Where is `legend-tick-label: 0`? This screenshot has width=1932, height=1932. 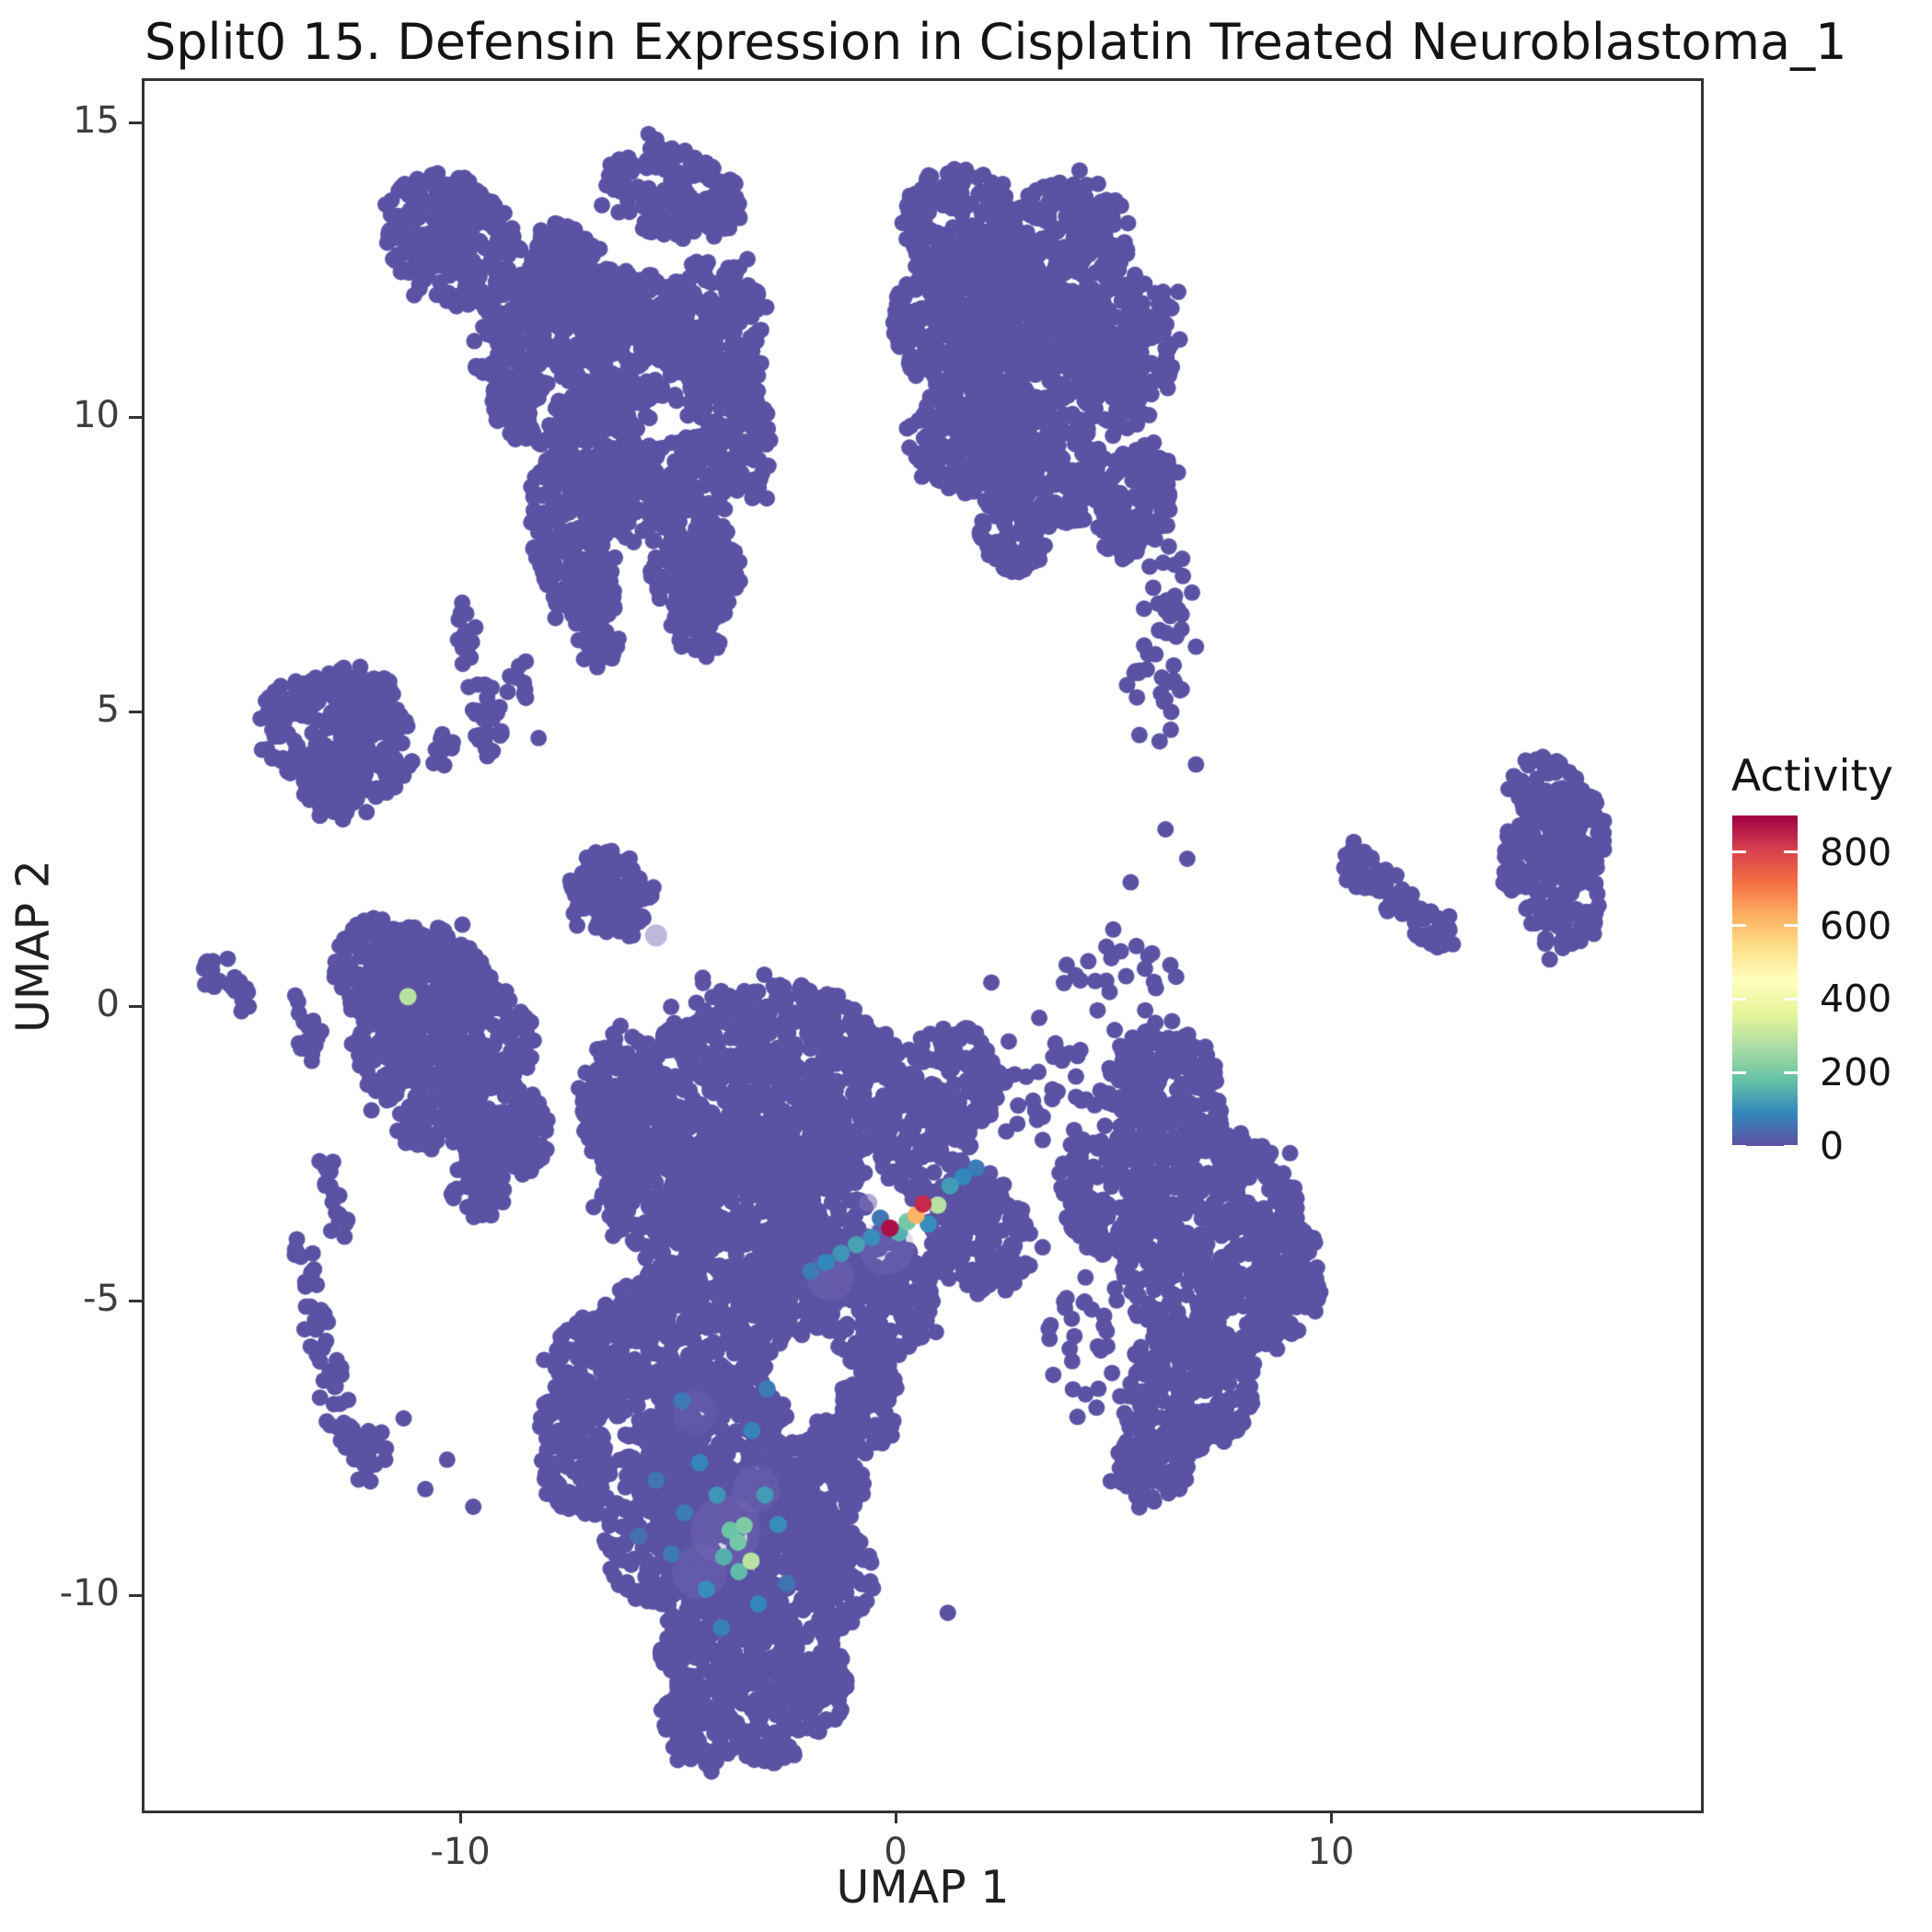
legend-tick-label: 0 is located at coordinates (1833, 1146).